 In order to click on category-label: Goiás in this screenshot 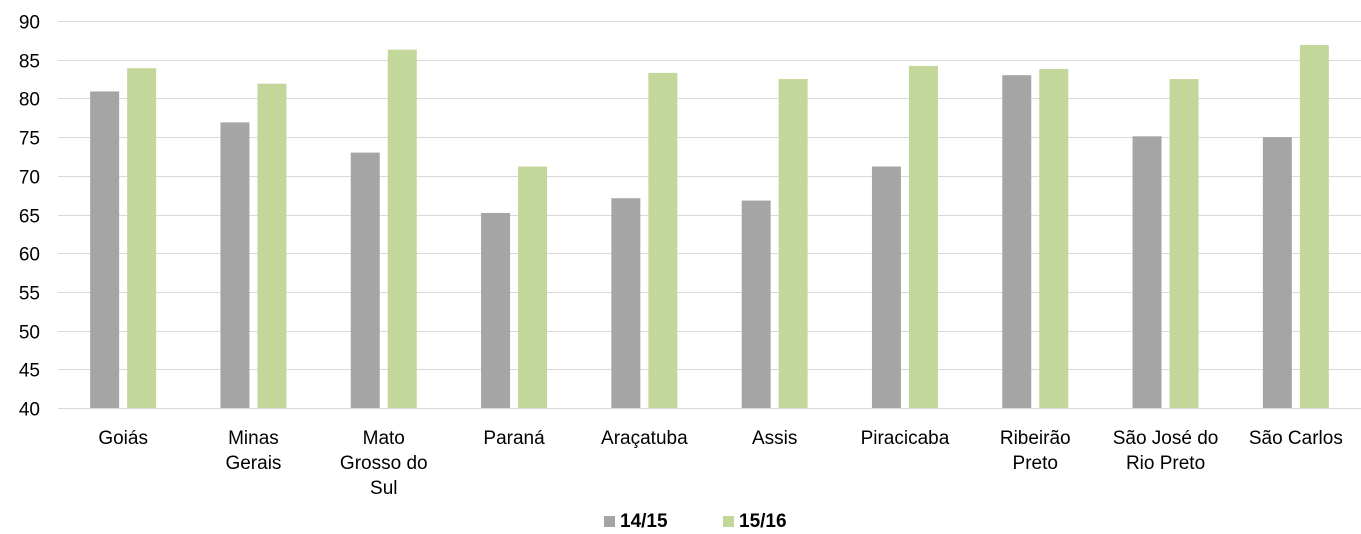, I will do `click(123, 438)`.